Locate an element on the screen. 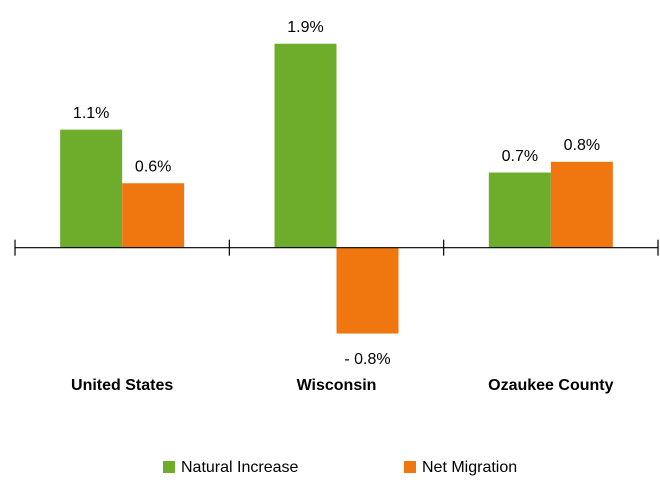 This screenshot has height=486, width=660. data-label: 1.9% is located at coordinates (305, 27).